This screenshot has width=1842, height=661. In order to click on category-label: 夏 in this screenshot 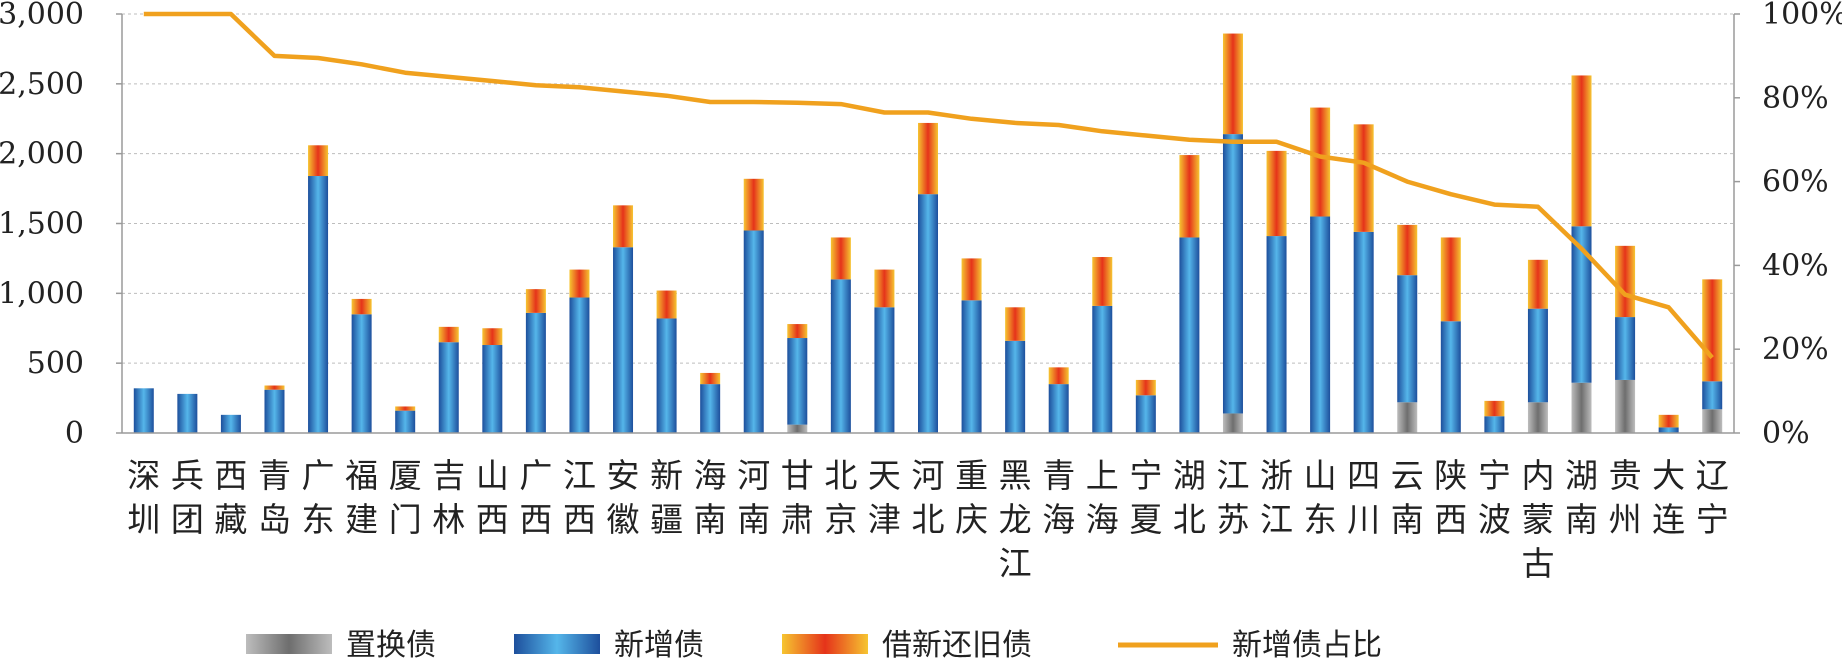, I will do `click(1145, 519)`.